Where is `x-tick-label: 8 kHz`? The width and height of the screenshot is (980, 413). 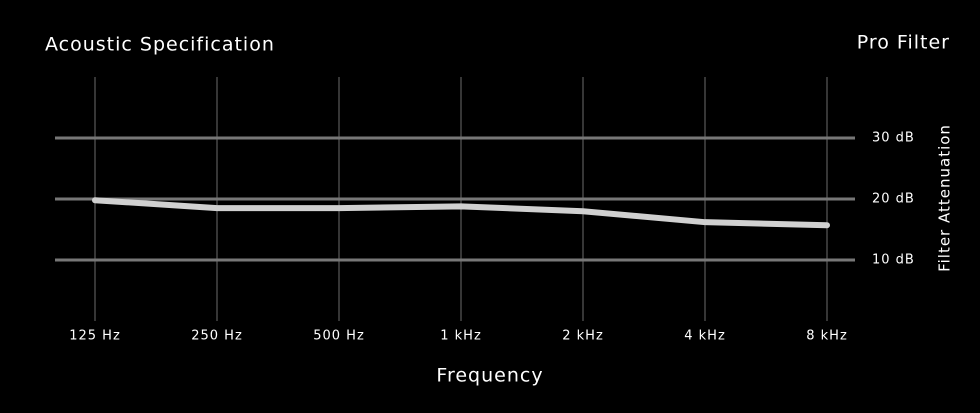
x-tick-label: 8 kHz is located at coordinates (827, 336).